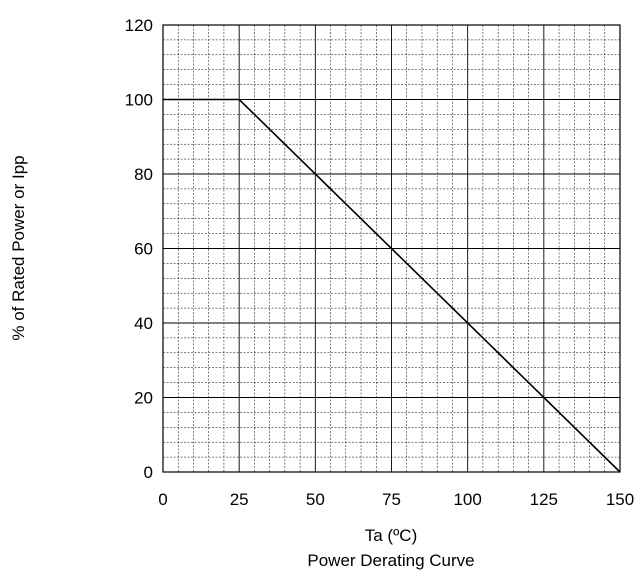 The width and height of the screenshot is (644, 585). I want to click on y-tick-label: 40, so click(143, 323).